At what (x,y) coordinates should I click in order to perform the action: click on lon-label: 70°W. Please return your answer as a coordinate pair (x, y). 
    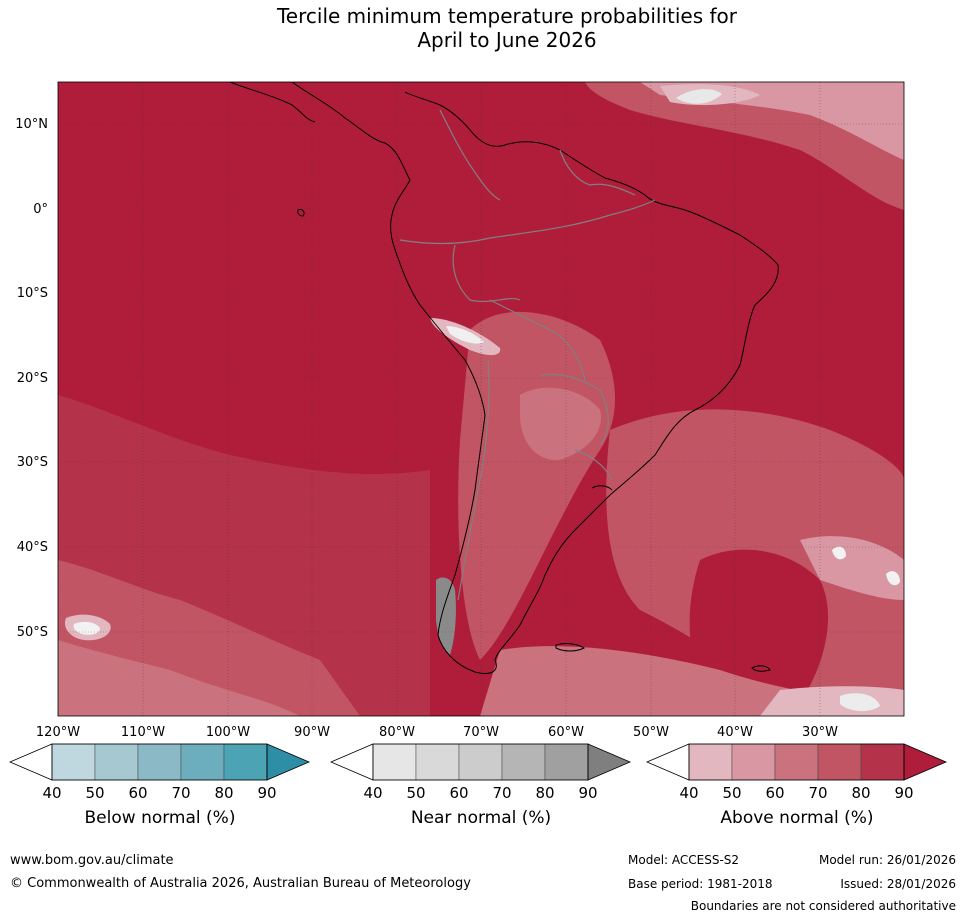
    Looking at the image, I should click on (481, 732).